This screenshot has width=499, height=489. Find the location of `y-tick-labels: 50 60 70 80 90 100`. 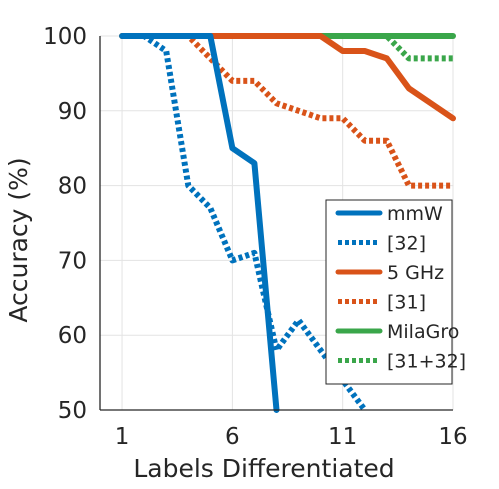

y-tick-labels: 50 60 70 80 90 100 is located at coordinates (65, 224).